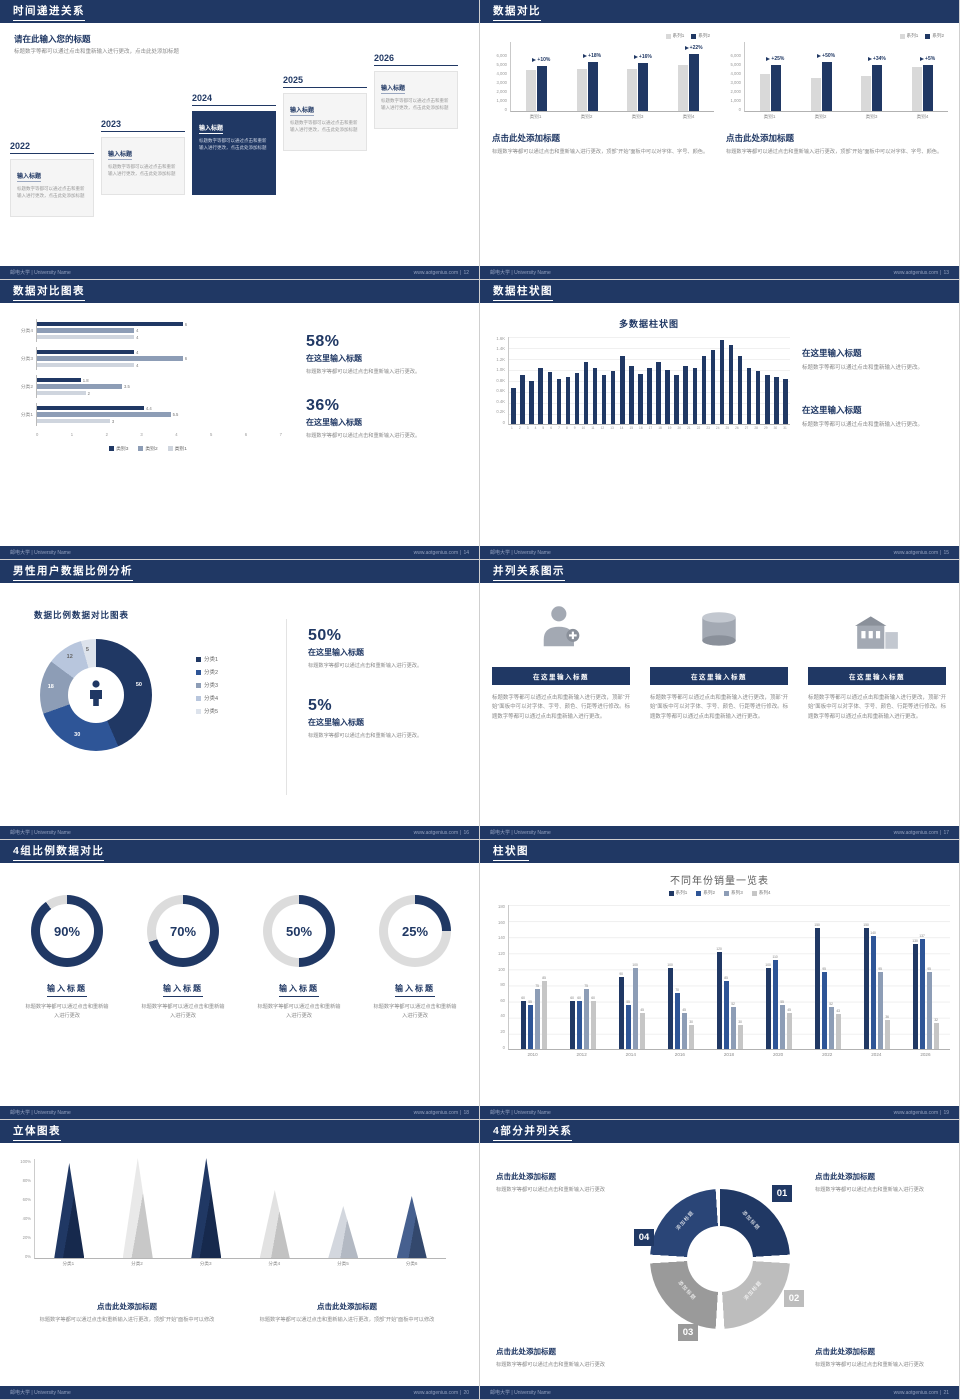  What do you see at coordinates (581, 1054) in the screenshot?
I see `category-label: 2012` at bounding box center [581, 1054].